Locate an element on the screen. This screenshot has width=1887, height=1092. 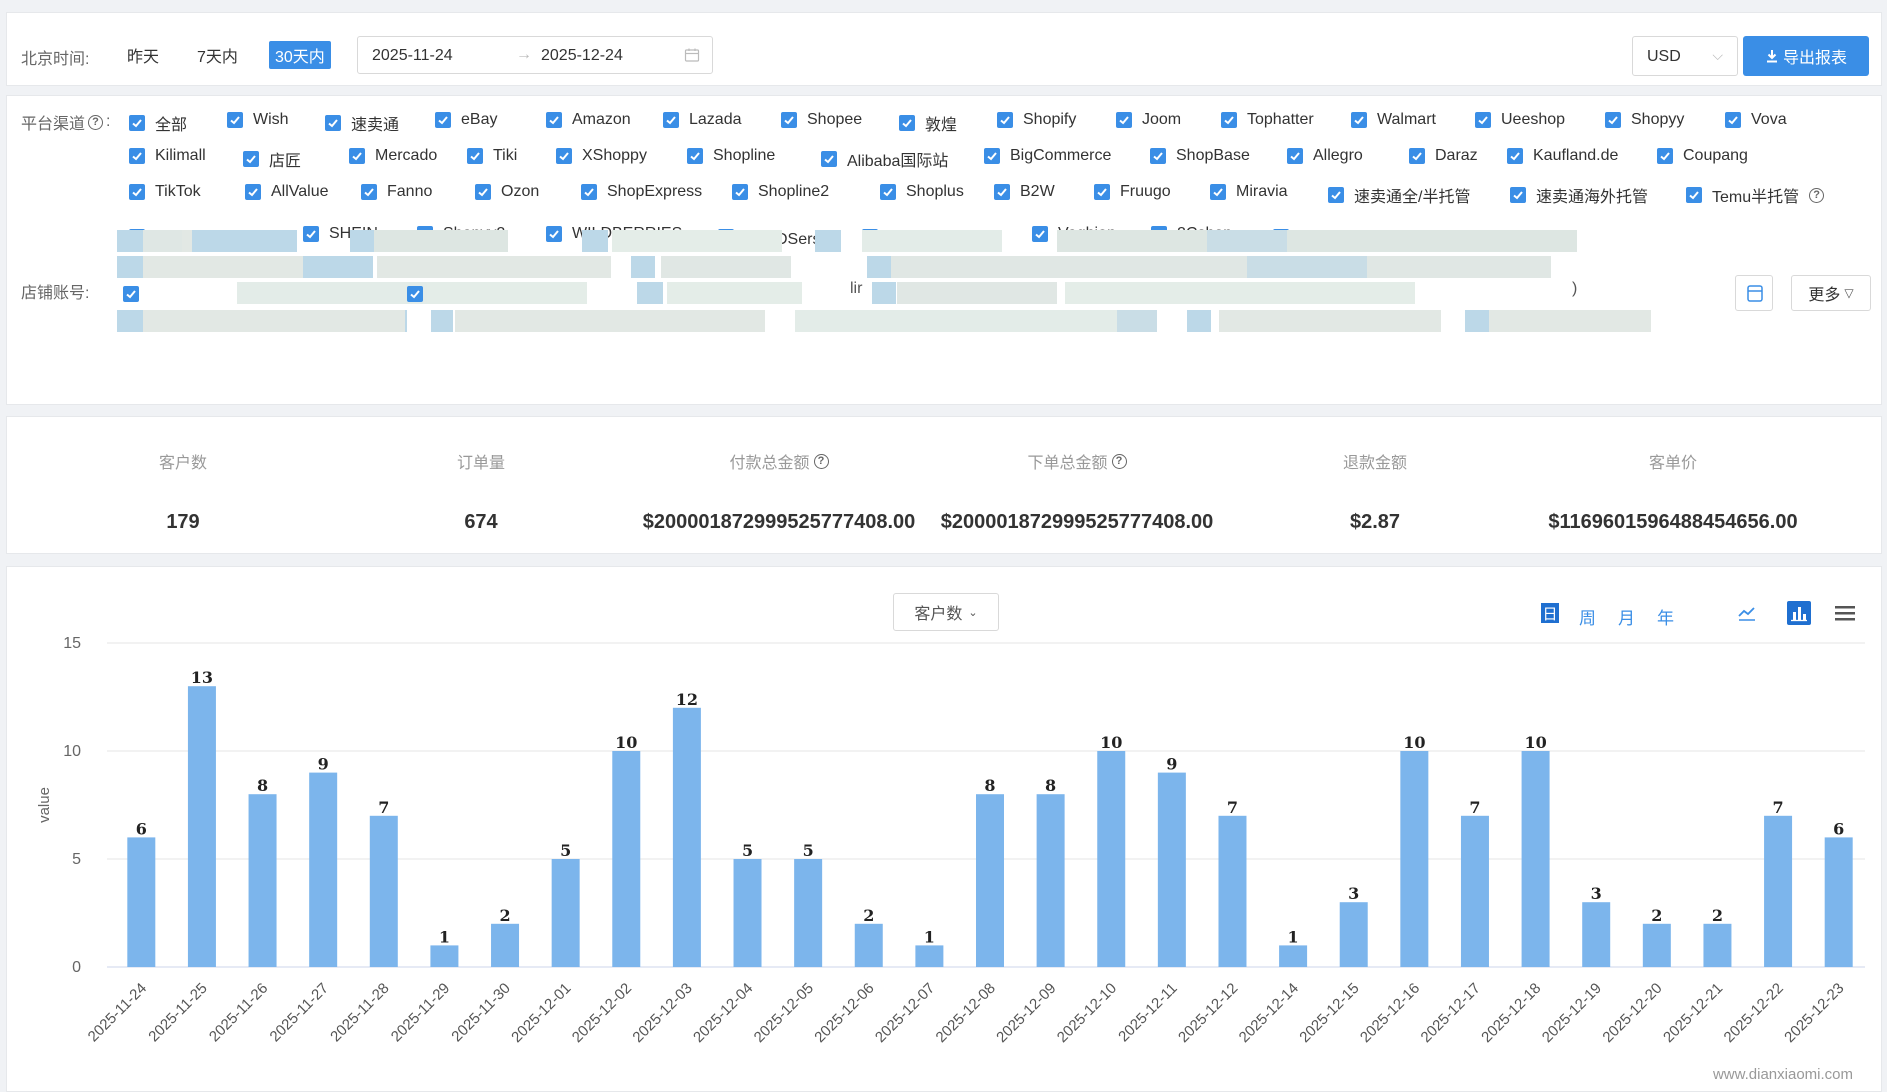
platform-checkbox-11: Walmart is located at coordinates (1393, 120).